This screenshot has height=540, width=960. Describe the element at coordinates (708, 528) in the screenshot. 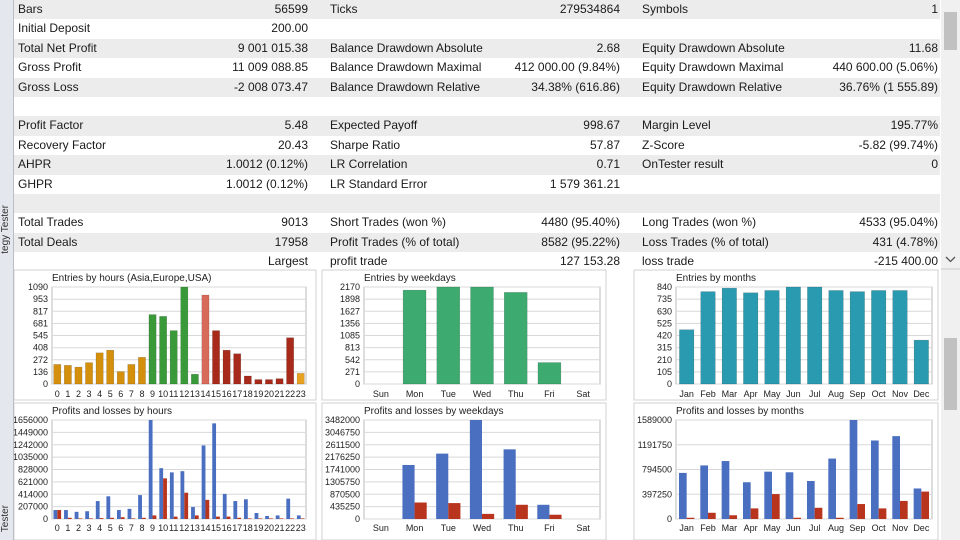

I see `x-tick-label: Feb` at that location.